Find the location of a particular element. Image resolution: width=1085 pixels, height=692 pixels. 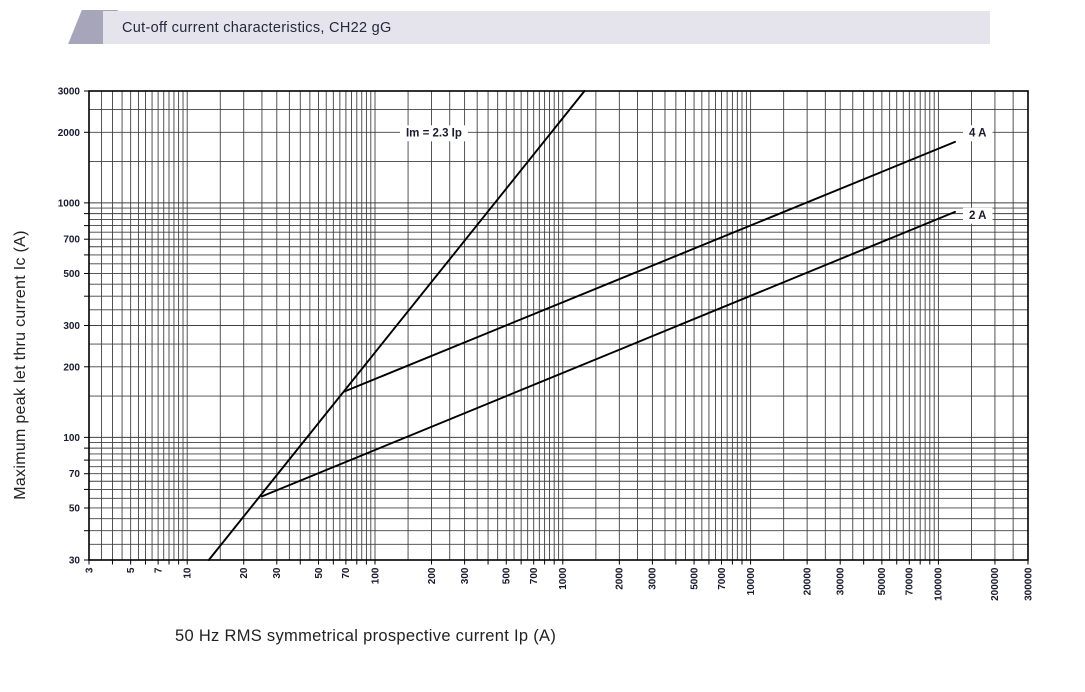

x-tick-label: 20000 is located at coordinates (807, 581).